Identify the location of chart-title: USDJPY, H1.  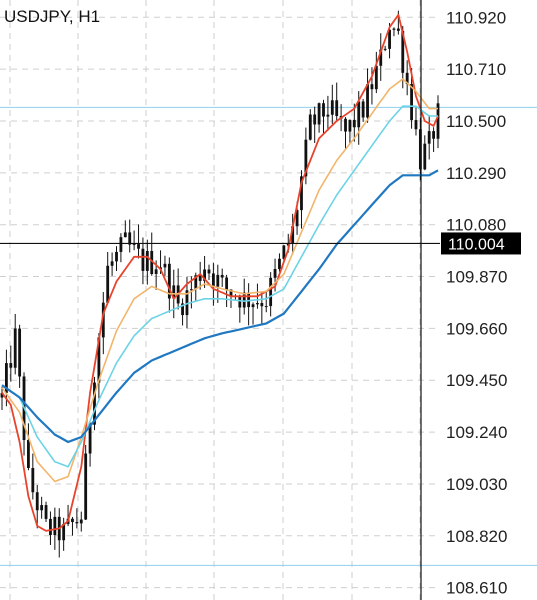
(52, 16).